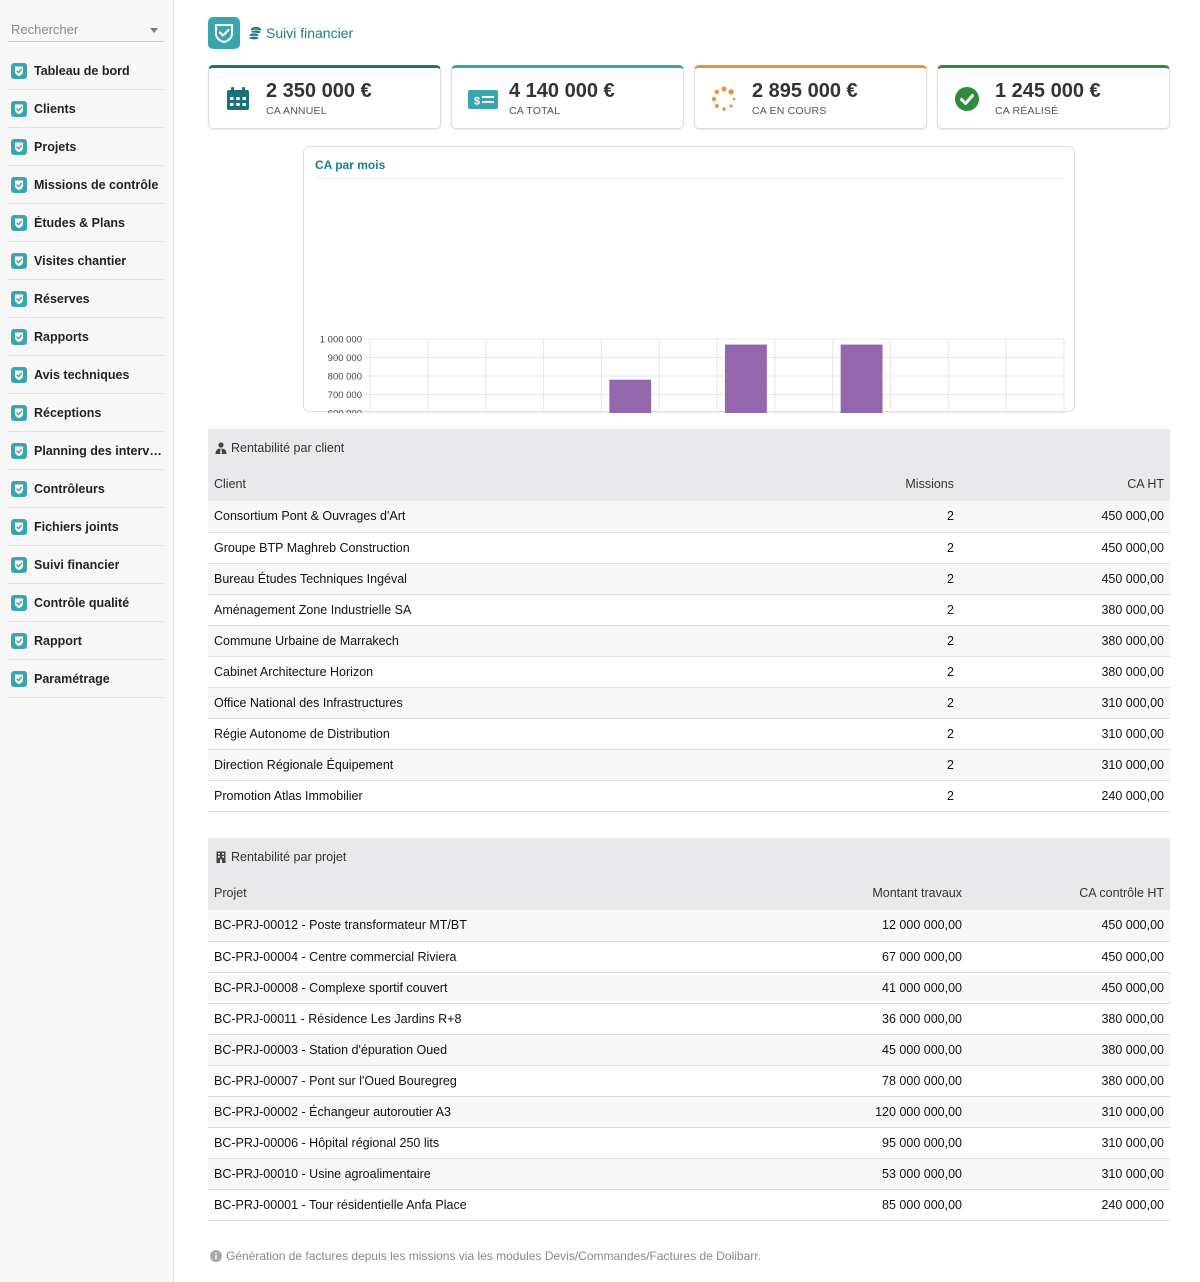 The width and height of the screenshot is (1200, 1282). Describe the element at coordinates (69, 488) in the screenshot. I see `sidebar-item-label: Contrôleurs` at that location.